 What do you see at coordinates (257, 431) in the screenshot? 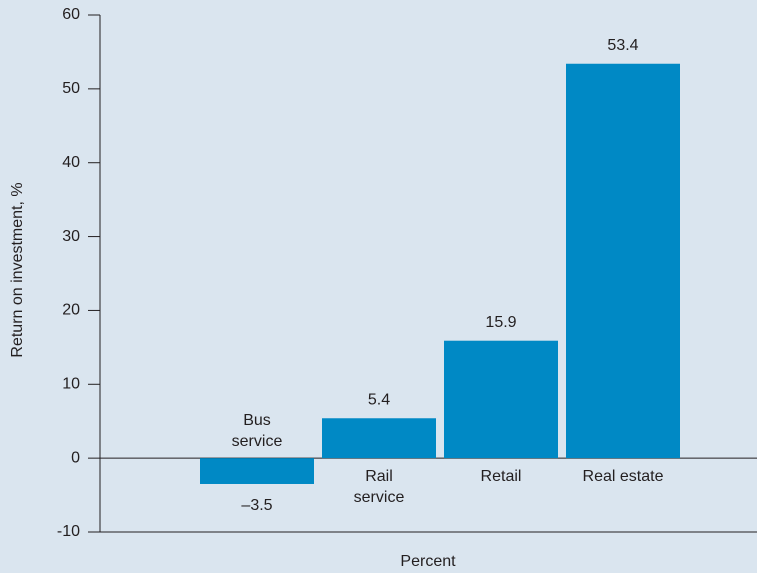
I see `x-tick-label: Bus service` at bounding box center [257, 431].